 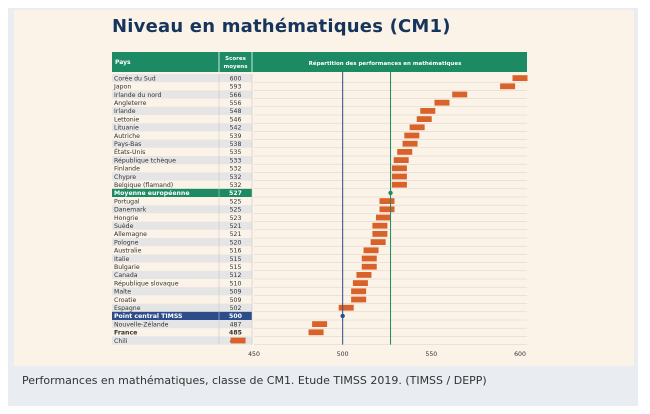 I want to click on score-label: 556, so click(x=236, y=103).